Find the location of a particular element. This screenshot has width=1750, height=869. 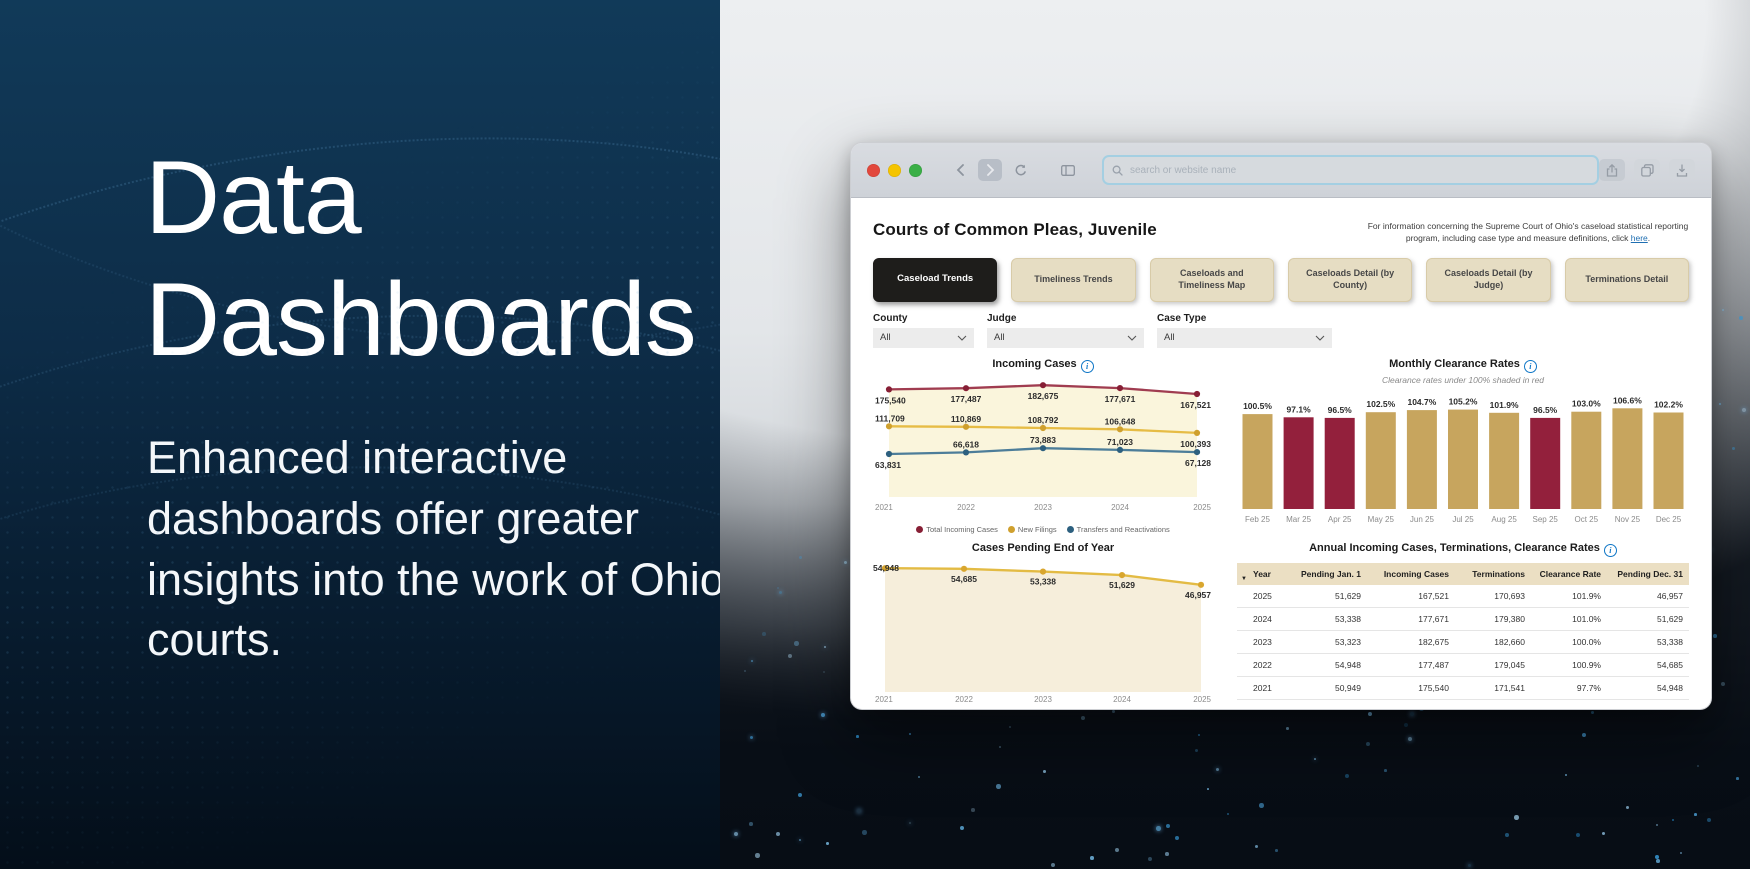

svg-text: 104.7% is located at coordinates (1421, 402).